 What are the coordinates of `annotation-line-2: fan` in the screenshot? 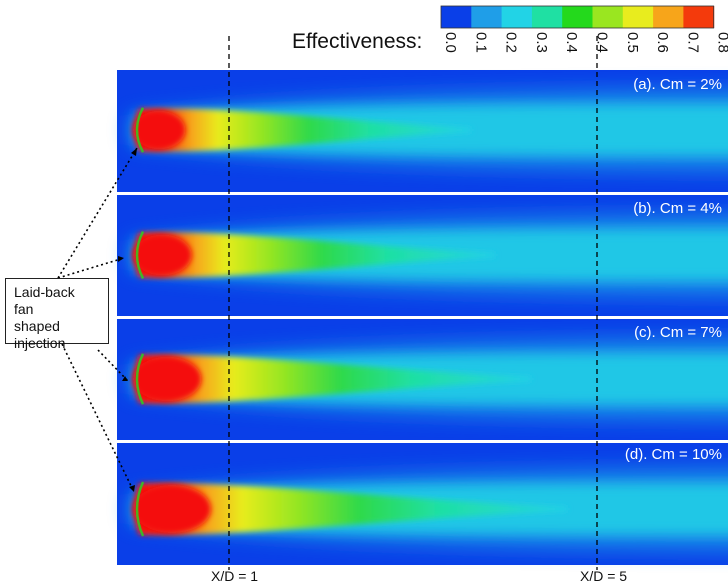 It's located at (24, 309).